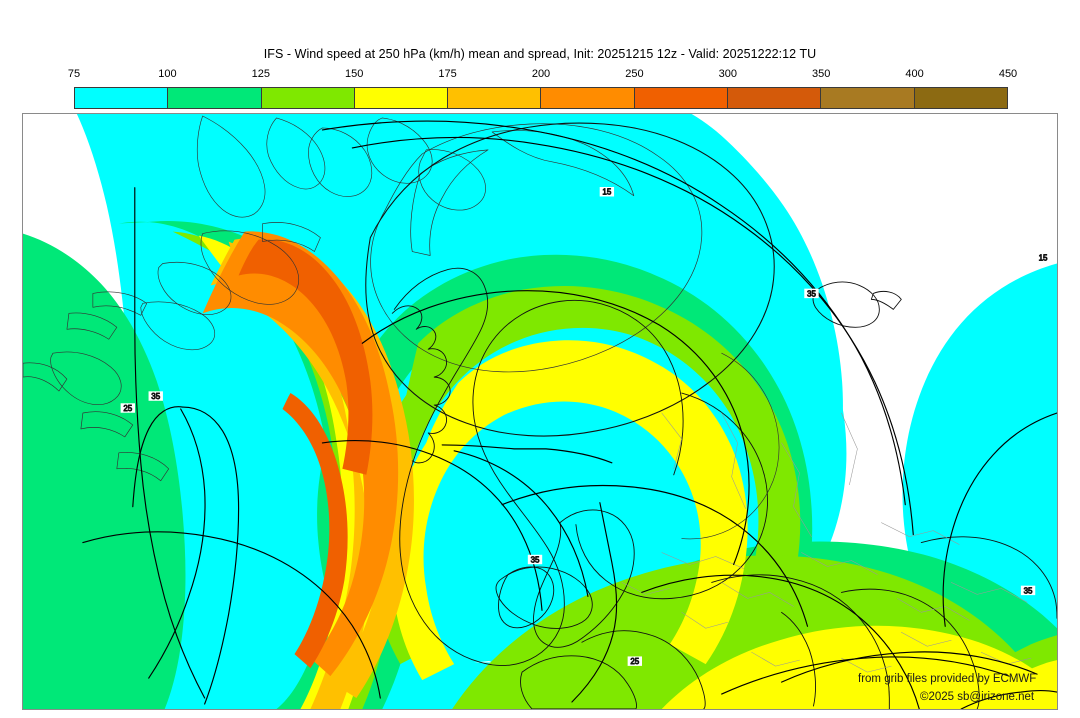  What do you see at coordinates (846, 304) in the screenshot?
I see `svalbard-coast` at bounding box center [846, 304].